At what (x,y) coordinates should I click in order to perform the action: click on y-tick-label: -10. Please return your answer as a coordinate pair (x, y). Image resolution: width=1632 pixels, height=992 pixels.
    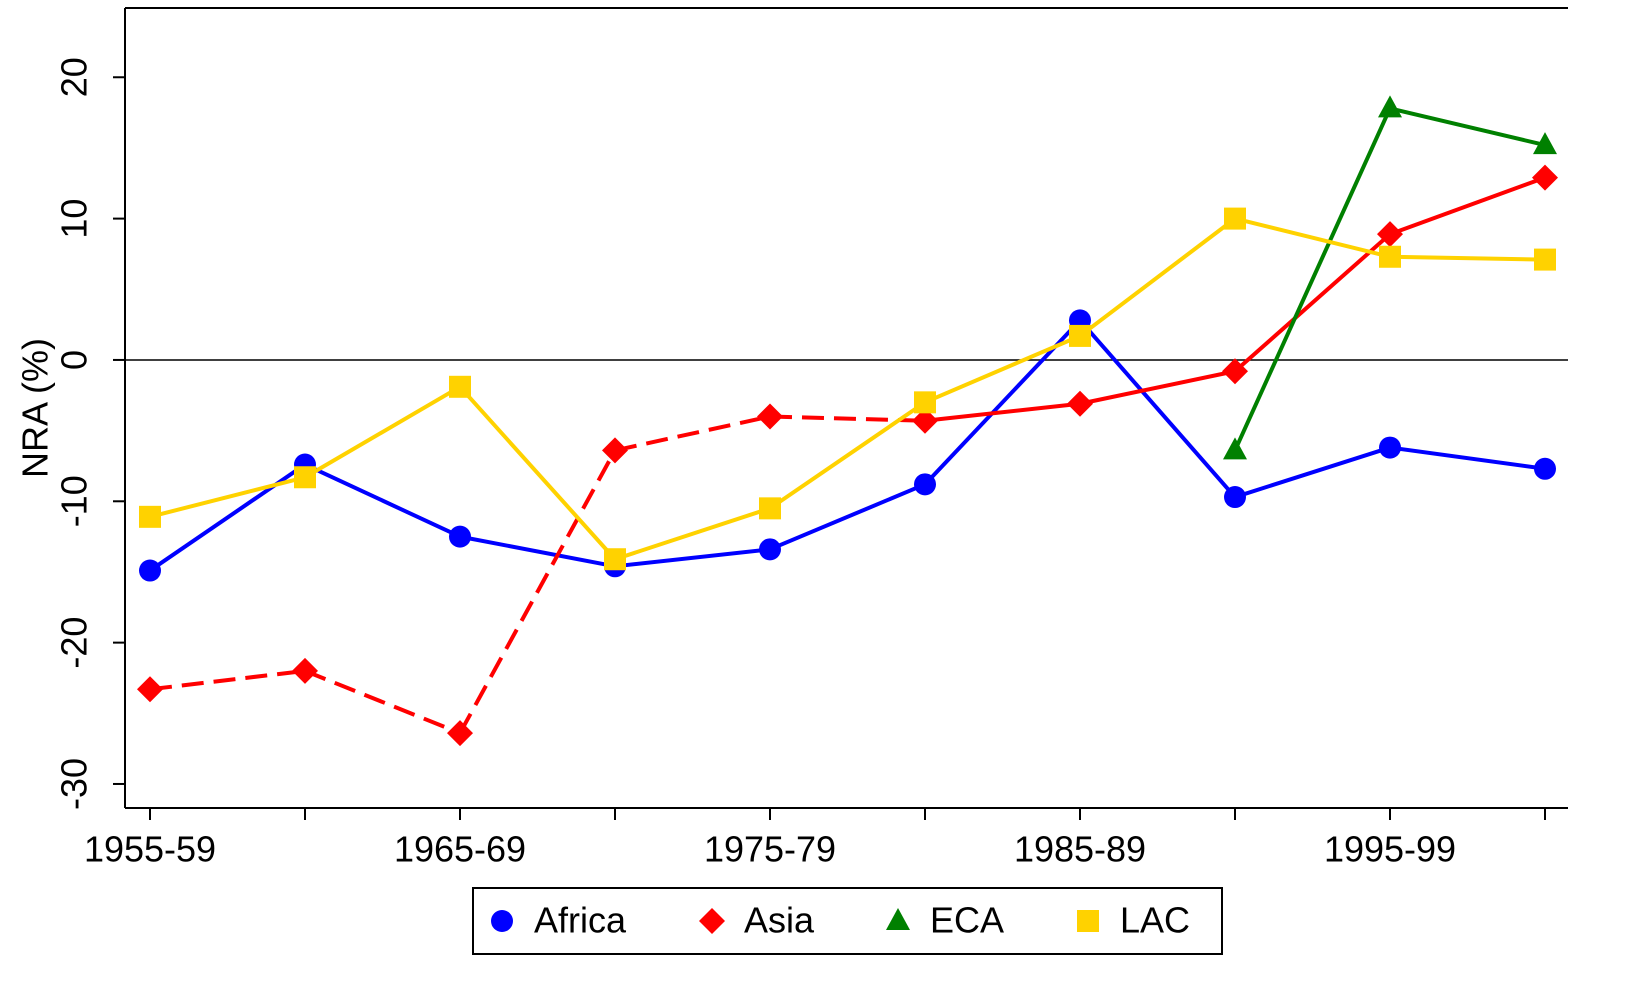
    Looking at the image, I should click on (74, 501).